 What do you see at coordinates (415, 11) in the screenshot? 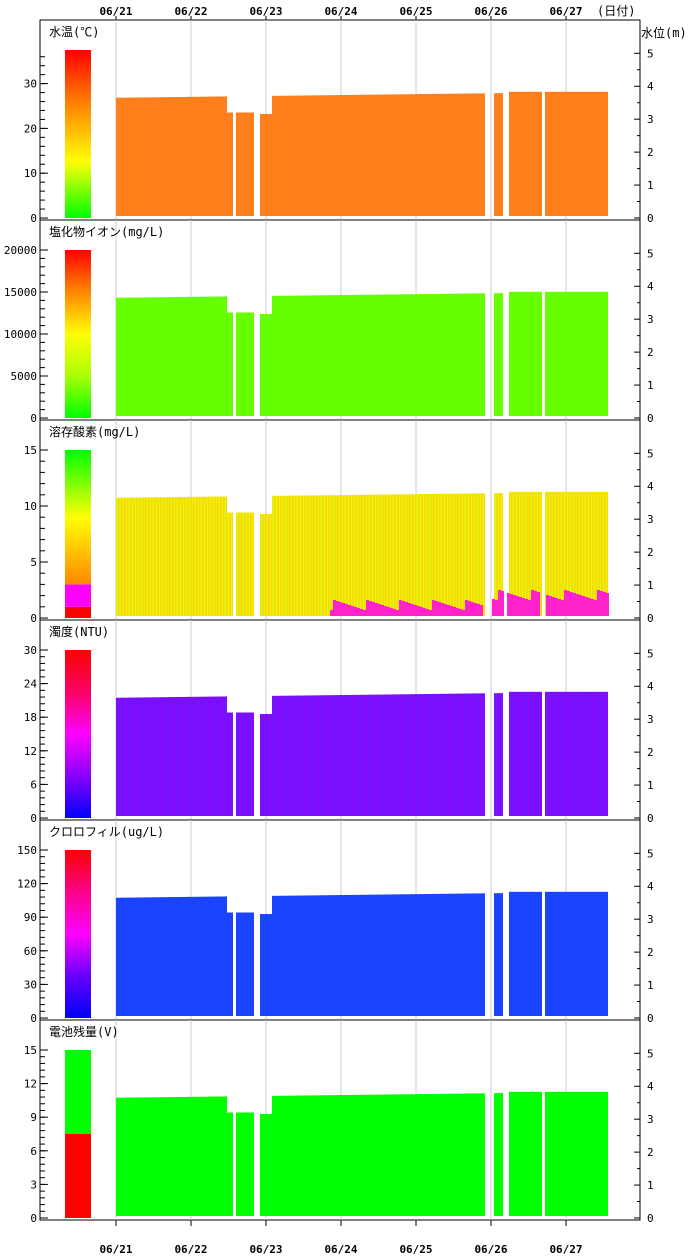
I see `top-date-label: 06/25` at bounding box center [415, 11].